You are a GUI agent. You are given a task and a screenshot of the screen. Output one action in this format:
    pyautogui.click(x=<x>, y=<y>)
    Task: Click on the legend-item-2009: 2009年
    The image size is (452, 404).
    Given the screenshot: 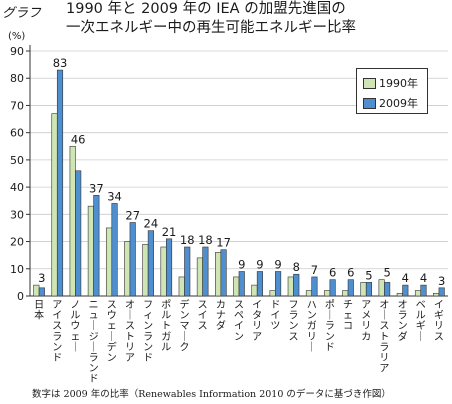 What is the action you would take?
    pyautogui.click(x=390, y=103)
    